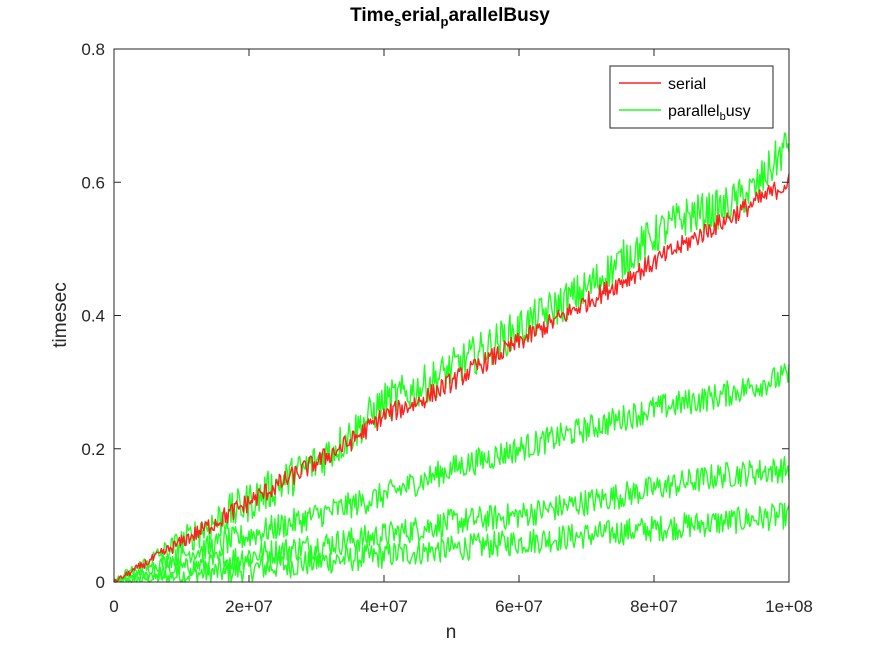 The width and height of the screenshot is (872, 654). Describe the element at coordinates (789, 606) in the screenshot. I see `x-tick-label: 1e+08` at that location.